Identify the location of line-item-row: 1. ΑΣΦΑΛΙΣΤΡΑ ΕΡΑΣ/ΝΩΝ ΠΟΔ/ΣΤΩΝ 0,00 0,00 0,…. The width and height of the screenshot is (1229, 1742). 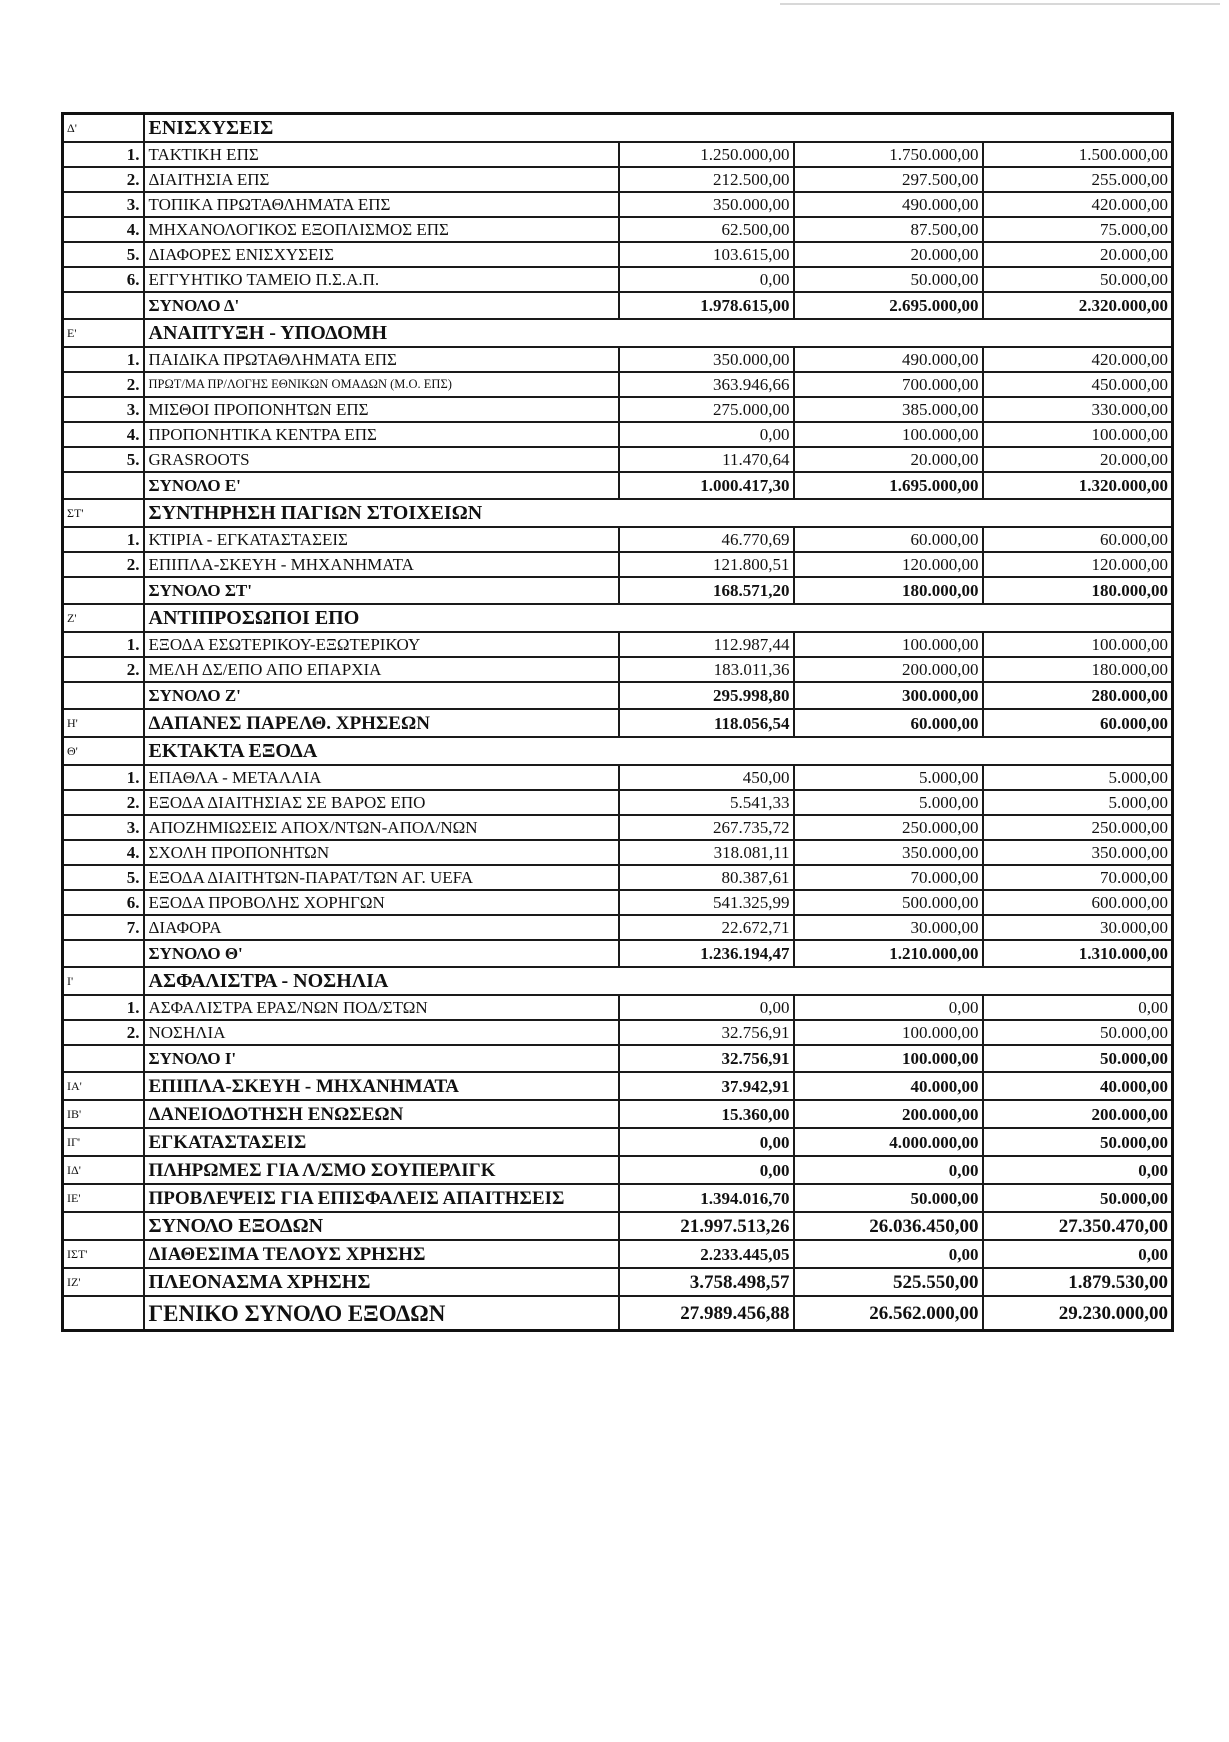
(617, 1007).